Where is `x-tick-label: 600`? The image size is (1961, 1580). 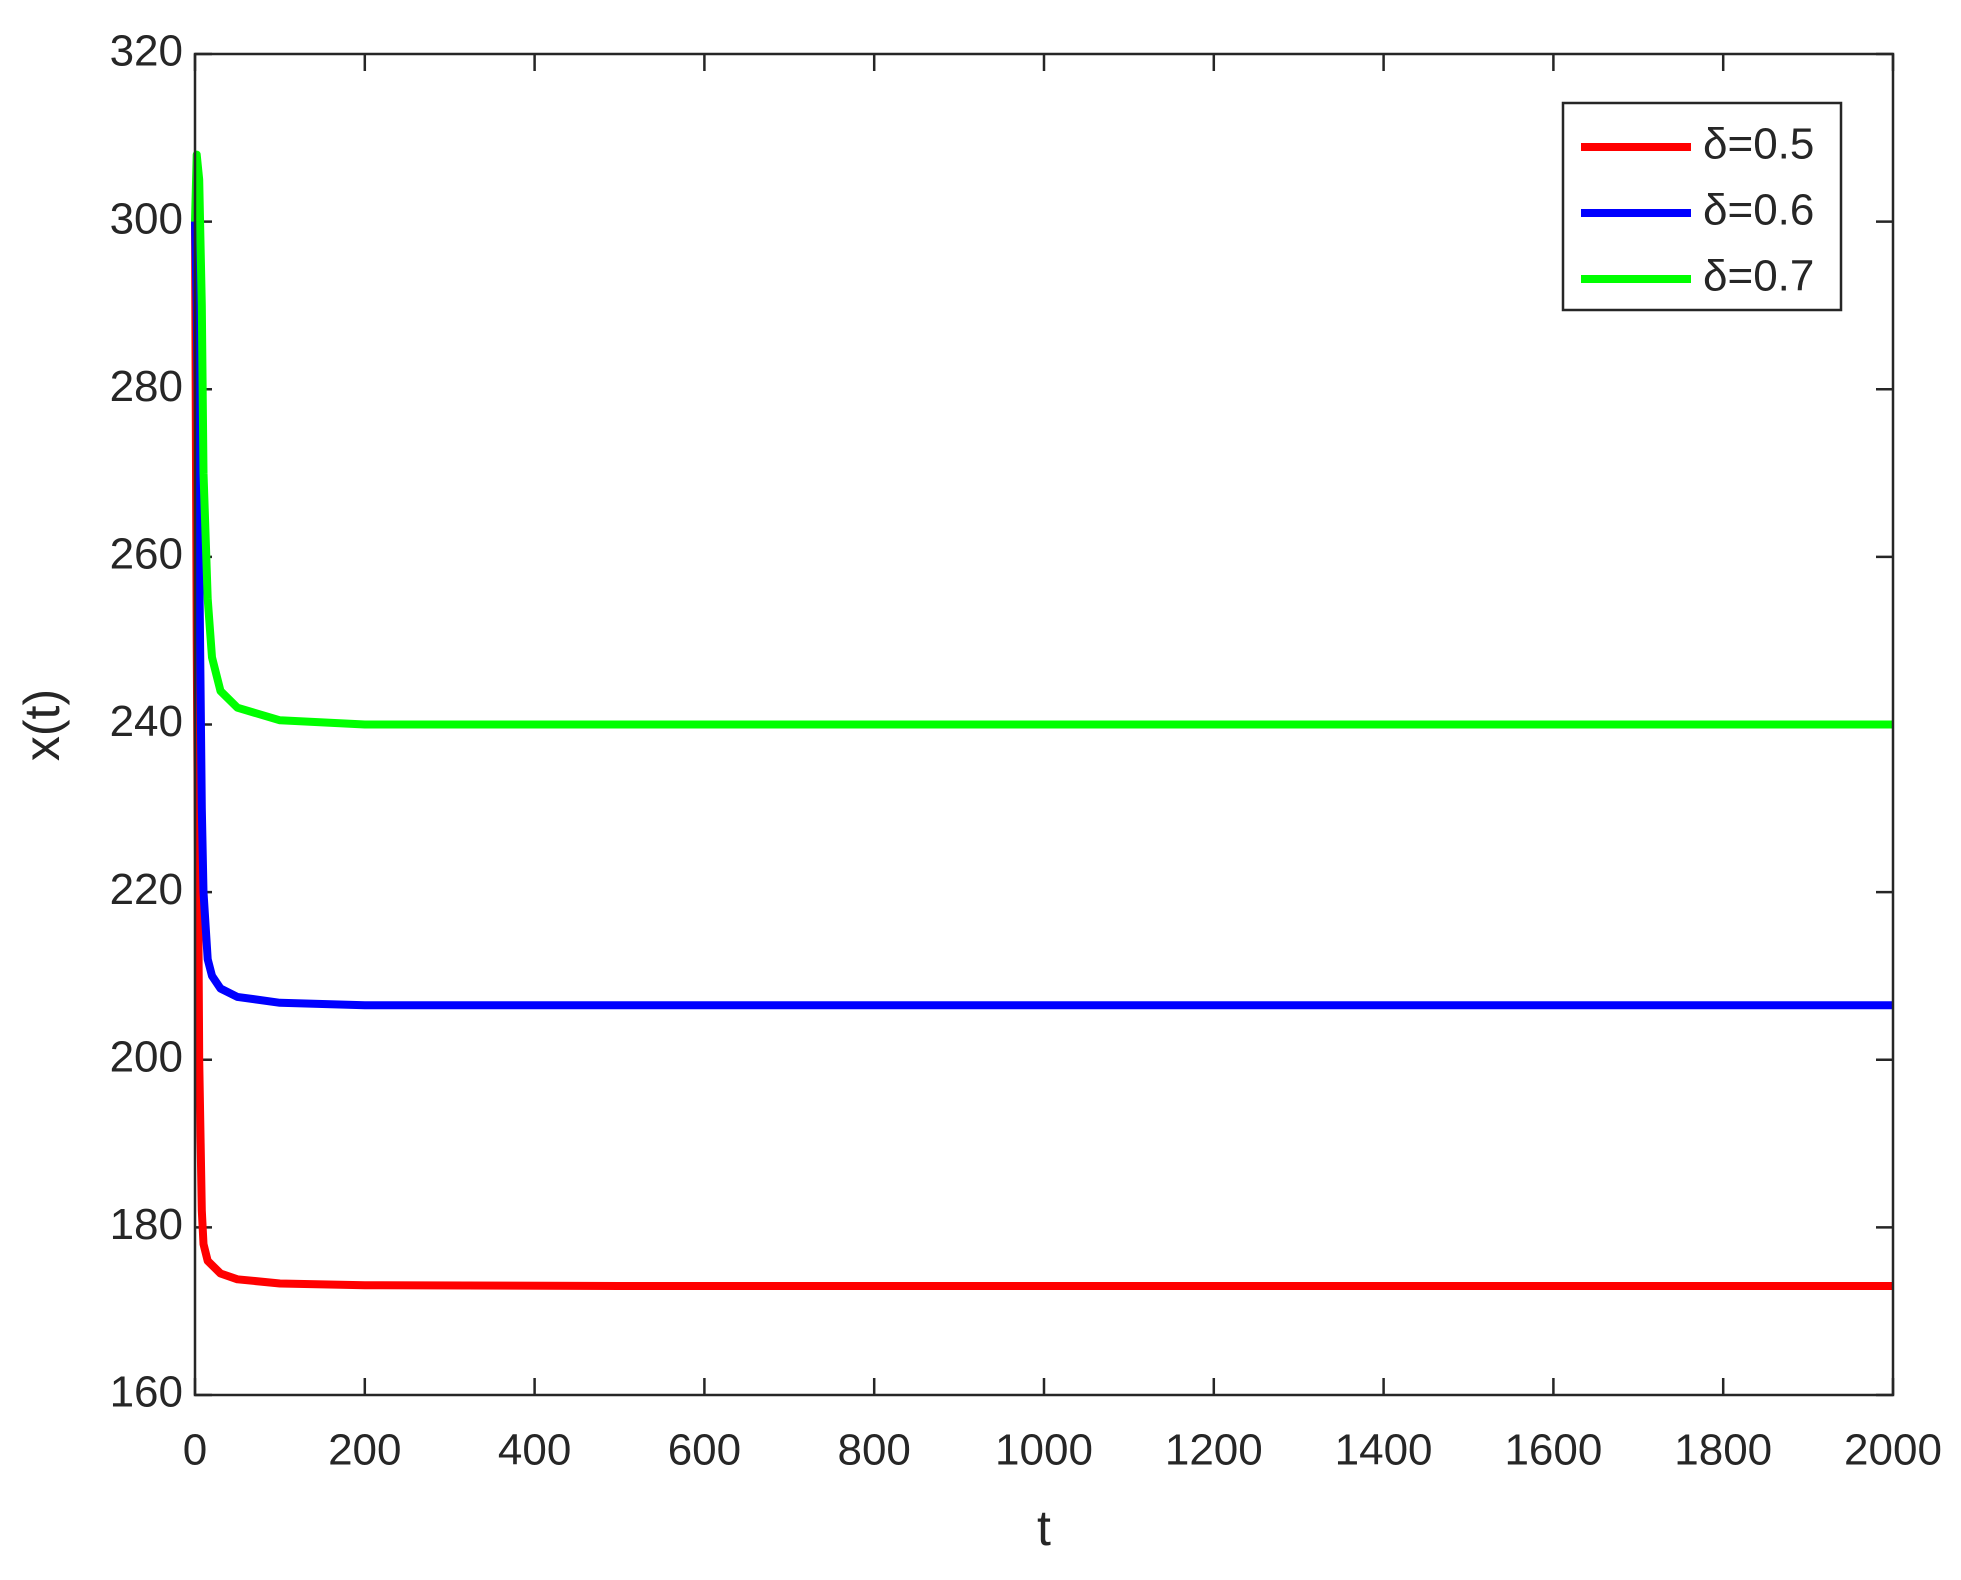
x-tick-label: 600 is located at coordinates (704, 1450).